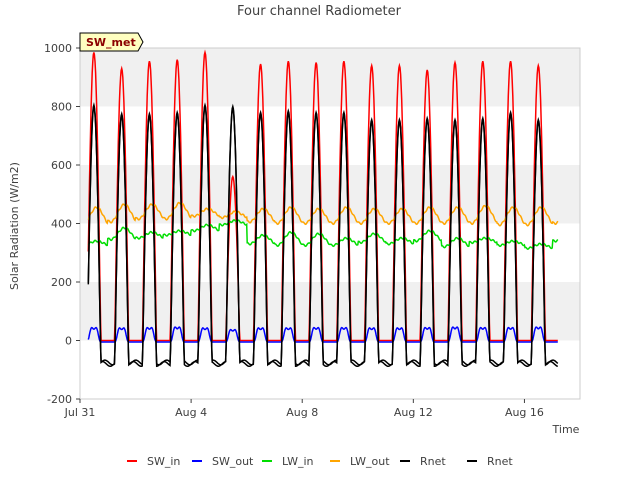 The width and height of the screenshot is (640, 480). What do you see at coordinates (61, 107) in the screenshot?
I see `y-tick-label: 800` at bounding box center [61, 107].